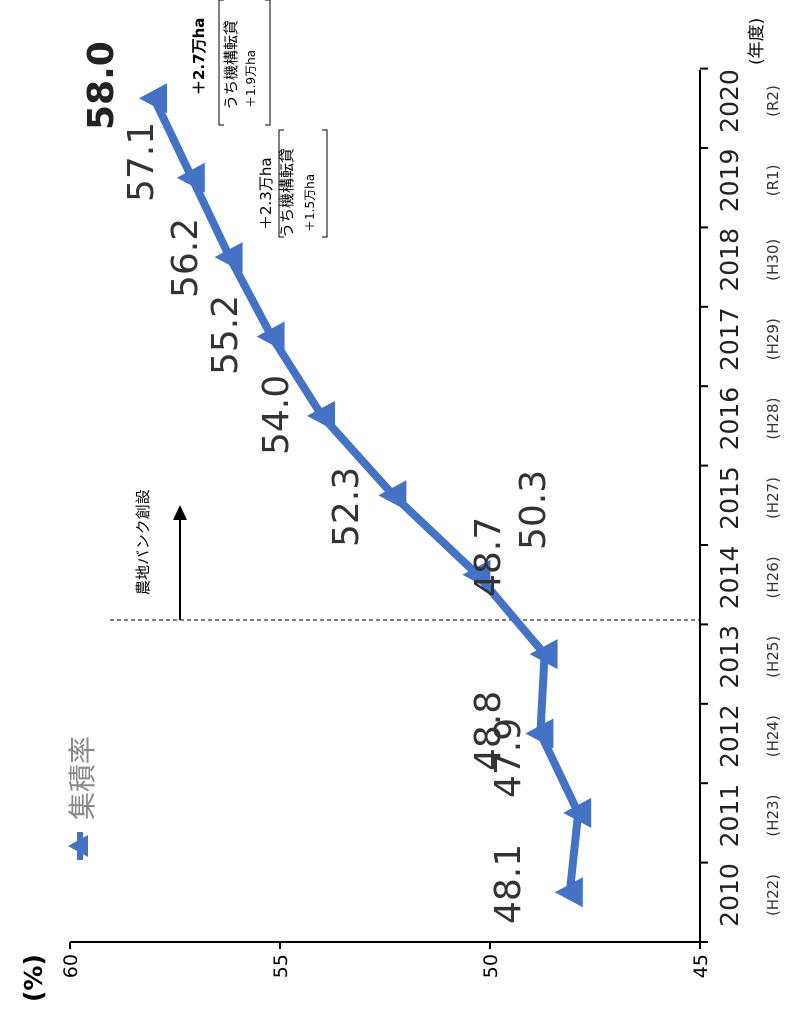 This screenshot has height=1010, width=793. What do you see at coordinates (773, 339) in the screenshot?
I see `x-era-label-(H29): (H29)` at bounding box center [773, 339].